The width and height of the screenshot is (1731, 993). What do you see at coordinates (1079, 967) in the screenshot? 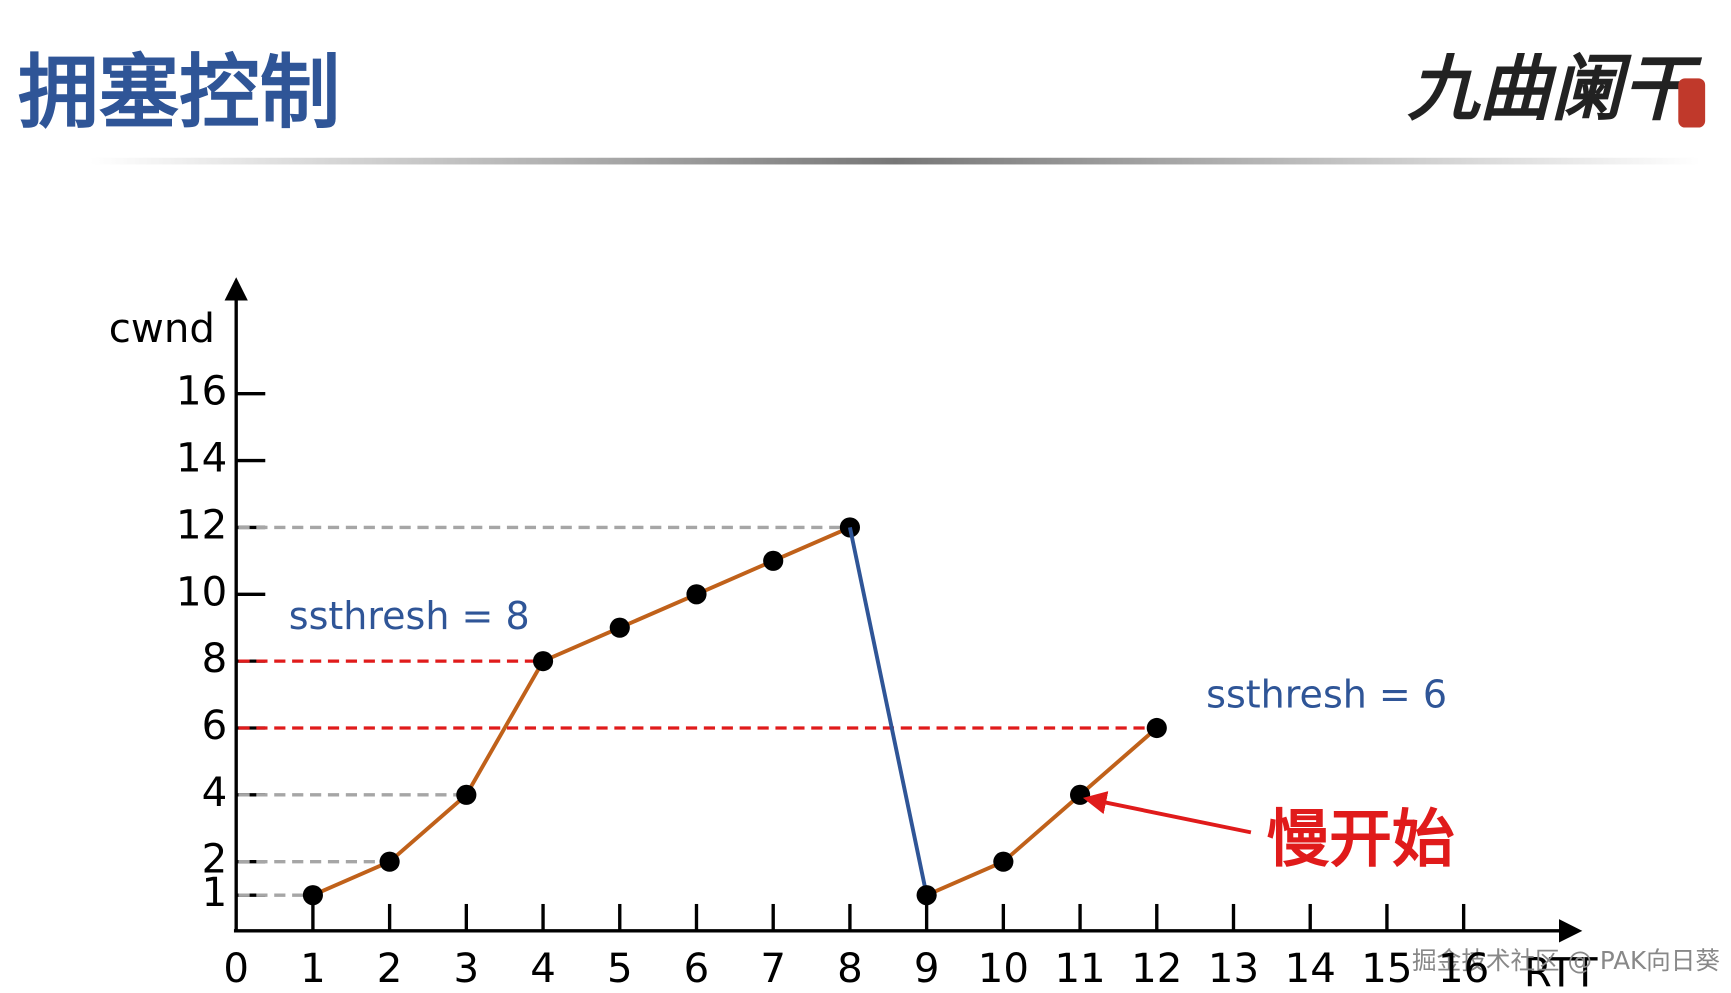
I see `x-tick-label: 11` at bounding box center [1079, 967].